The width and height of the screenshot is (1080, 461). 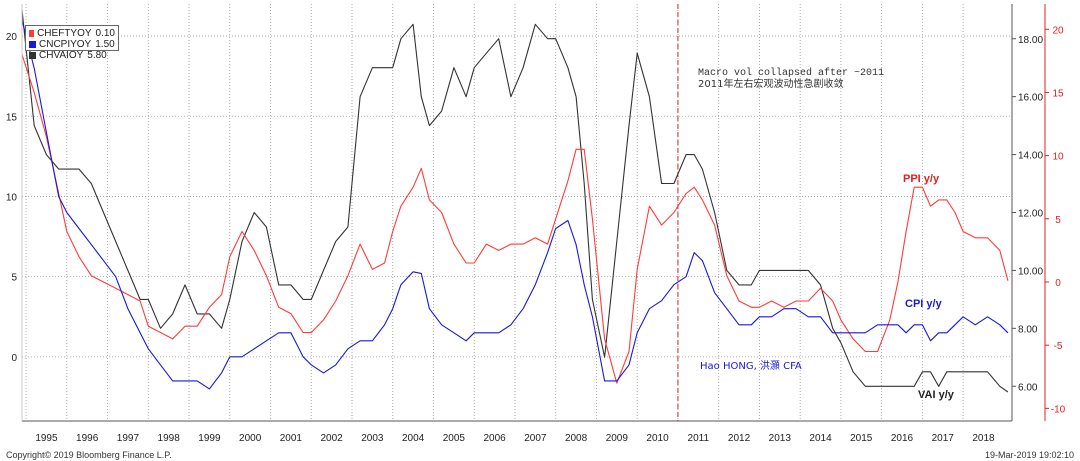 What do you see at coordinates (770, 83) in the screenshot?
I see `annotation-macro-cn: 2011年左右宏观波动性急剧收敛` at bounding box center [770, 83].